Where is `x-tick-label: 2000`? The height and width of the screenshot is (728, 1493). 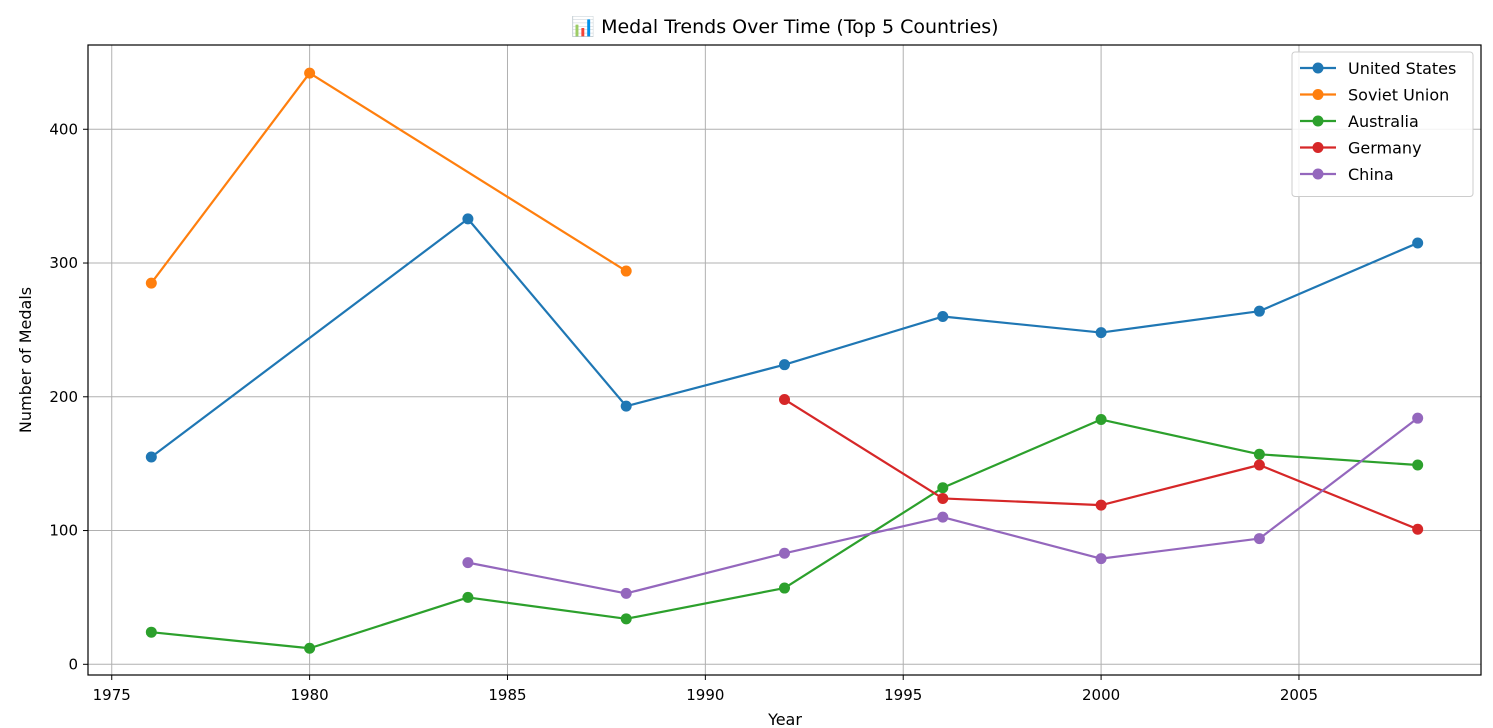
x-tick-label: 2000 is located at coordinates (1101, 695).